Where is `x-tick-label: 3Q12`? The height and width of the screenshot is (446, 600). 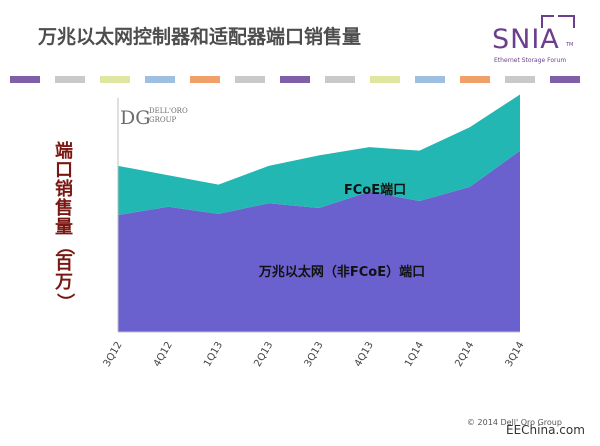
x-tick-label: 3Q12 is located at coordinates (113, 354).